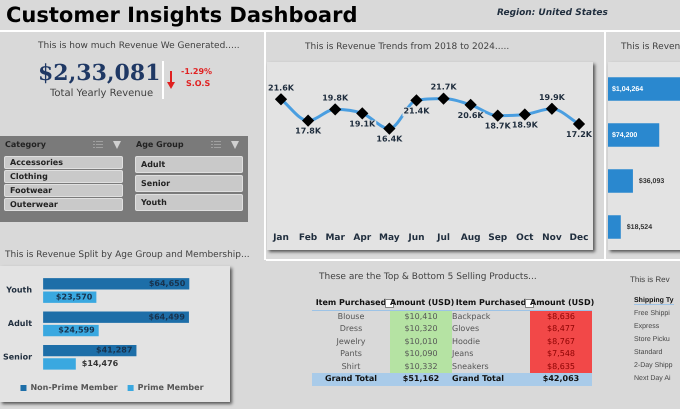  Describe the element at coordinates (561, 379) in the screenshot. I see `text: $42,063` at that location.